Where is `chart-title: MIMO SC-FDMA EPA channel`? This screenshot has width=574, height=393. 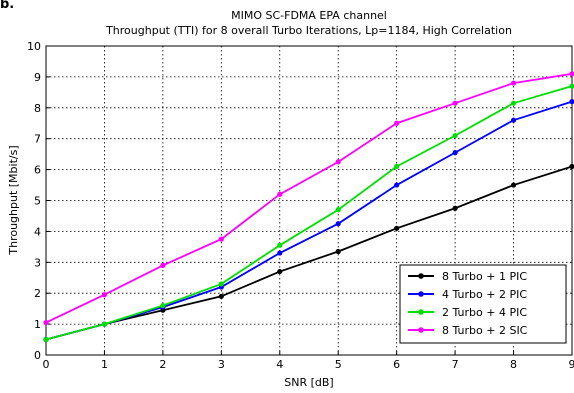 chart-title: MIMO SC-FDMA EPA channel is located at coordinates (309, 15).